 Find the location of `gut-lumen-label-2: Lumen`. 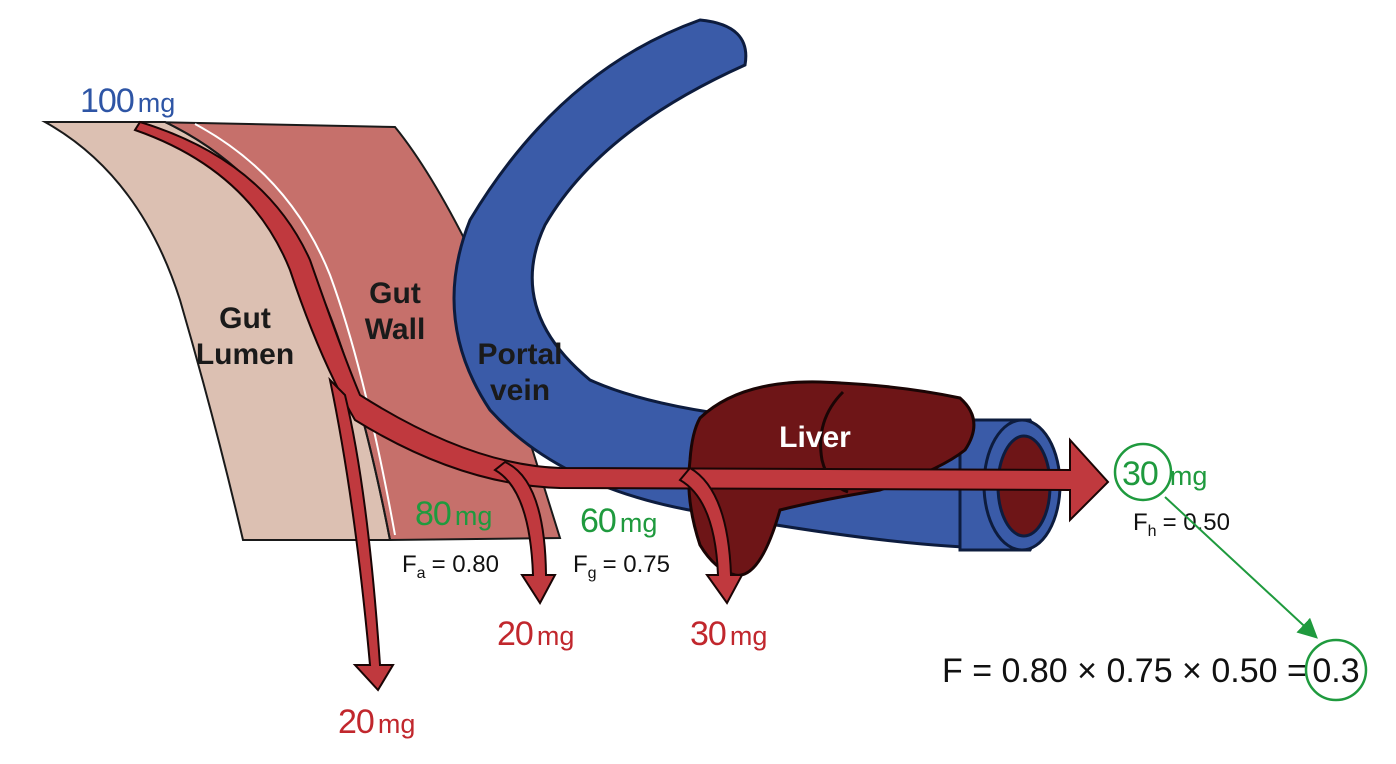

gut-lumen-label-2: Lumen is located at coordinates (245, 354).